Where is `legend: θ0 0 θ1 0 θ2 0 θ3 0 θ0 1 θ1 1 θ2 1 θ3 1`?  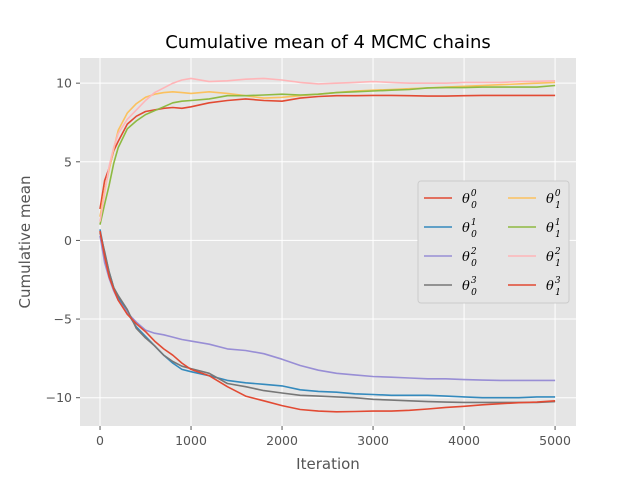
legend: θ0 0 θ1 0 θ2 0 θ3 0 θ0 1 θ1 1 θ2 1 θ3 1 is located at coordinates (493, 242).